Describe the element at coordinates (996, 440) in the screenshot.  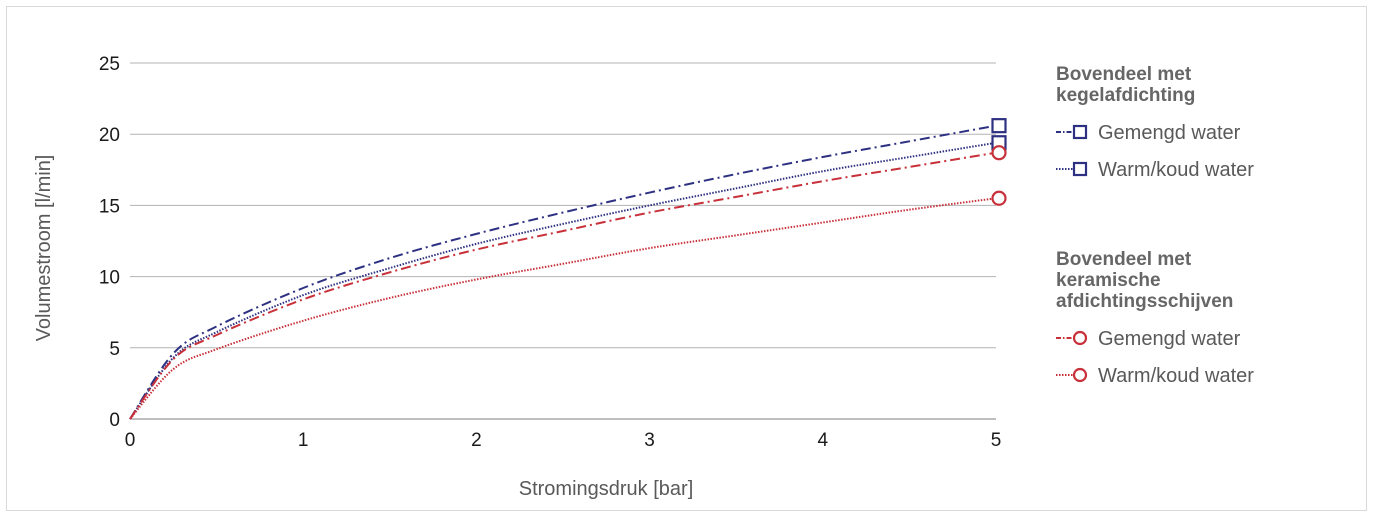
I see `x-tick-label: 5` at that location.